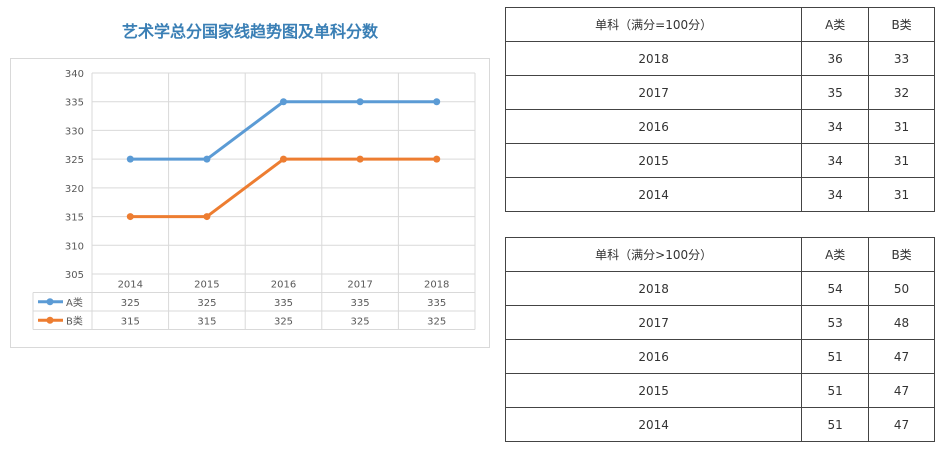 Image resolution: width=945 pixels, height=453 pixels. Describe the element at coordinates (359, 284) in the screenshot. I see `x-tick-label: 2017` at that location.